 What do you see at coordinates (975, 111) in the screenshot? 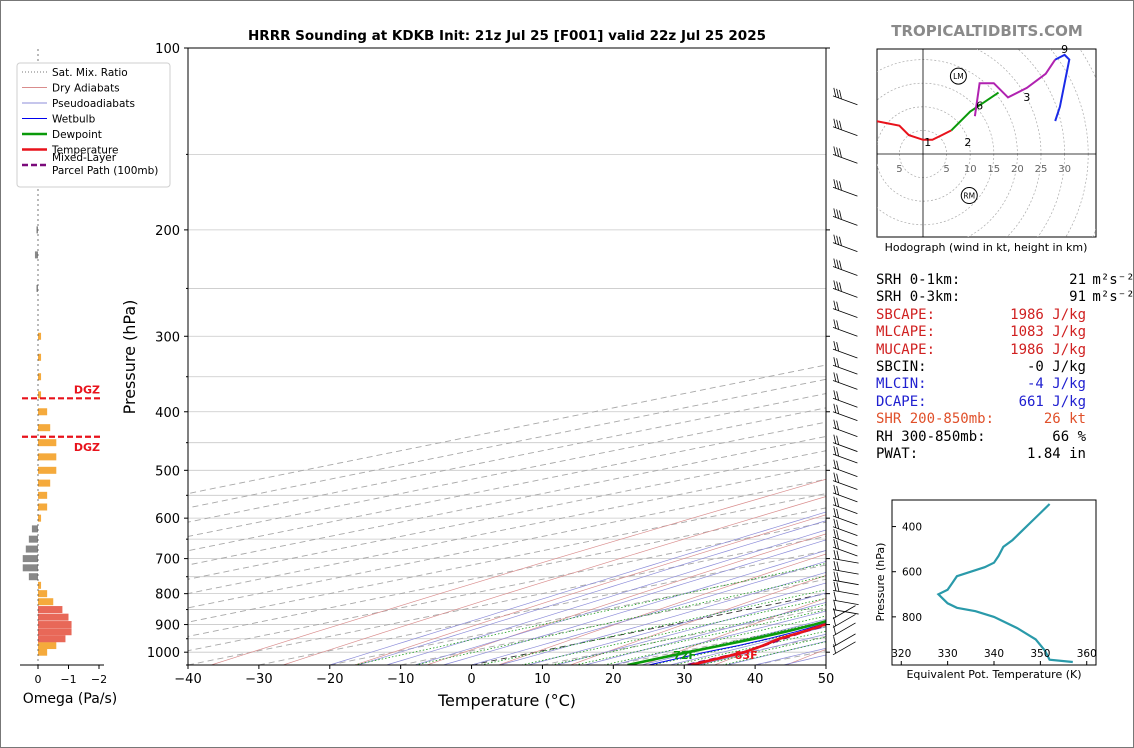
I see `hodograph-segment` at bounding box center [975, 111].